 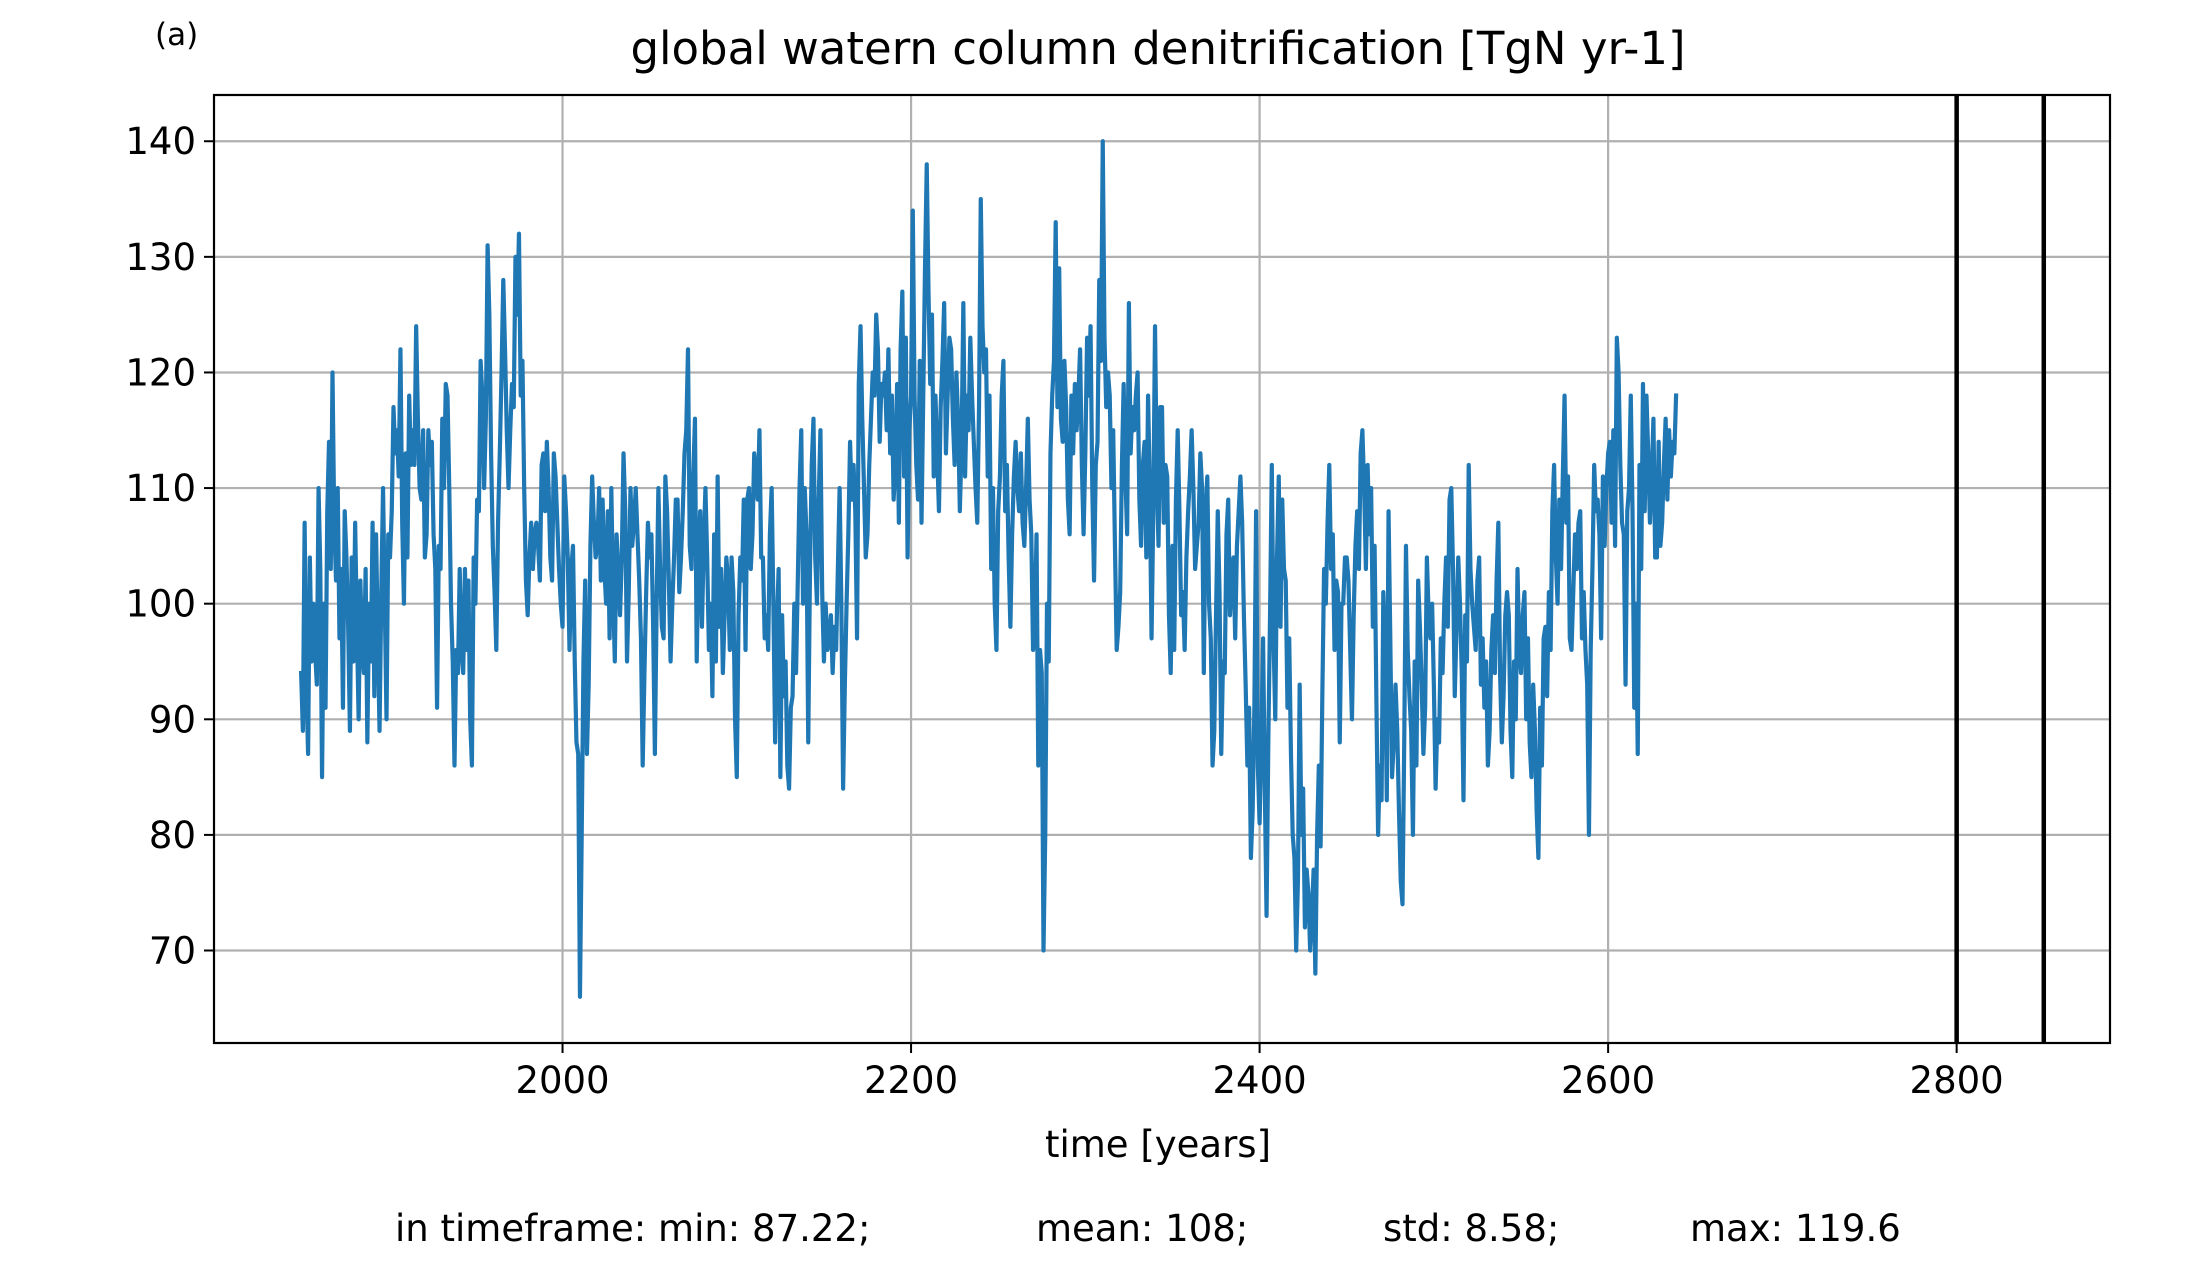 I want to click on panel-label: (a), so click(x=176, y=35).